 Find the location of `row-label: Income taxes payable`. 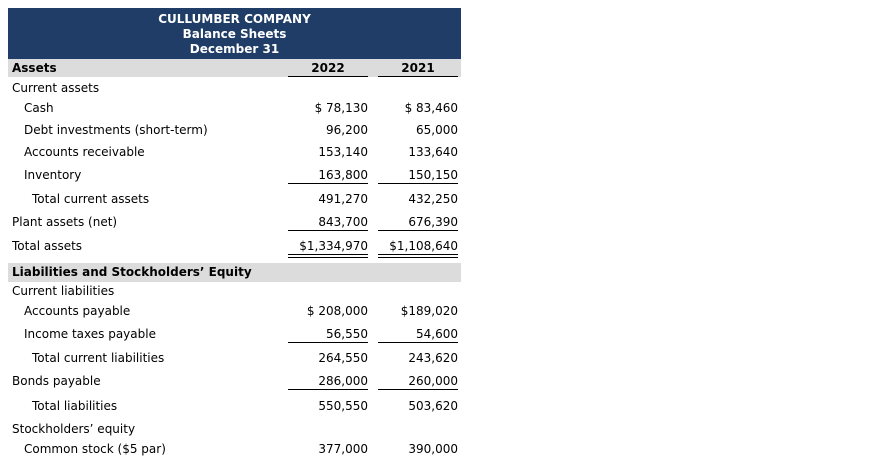

row-label: Income taxes payable is located at coordinates (90, 334).